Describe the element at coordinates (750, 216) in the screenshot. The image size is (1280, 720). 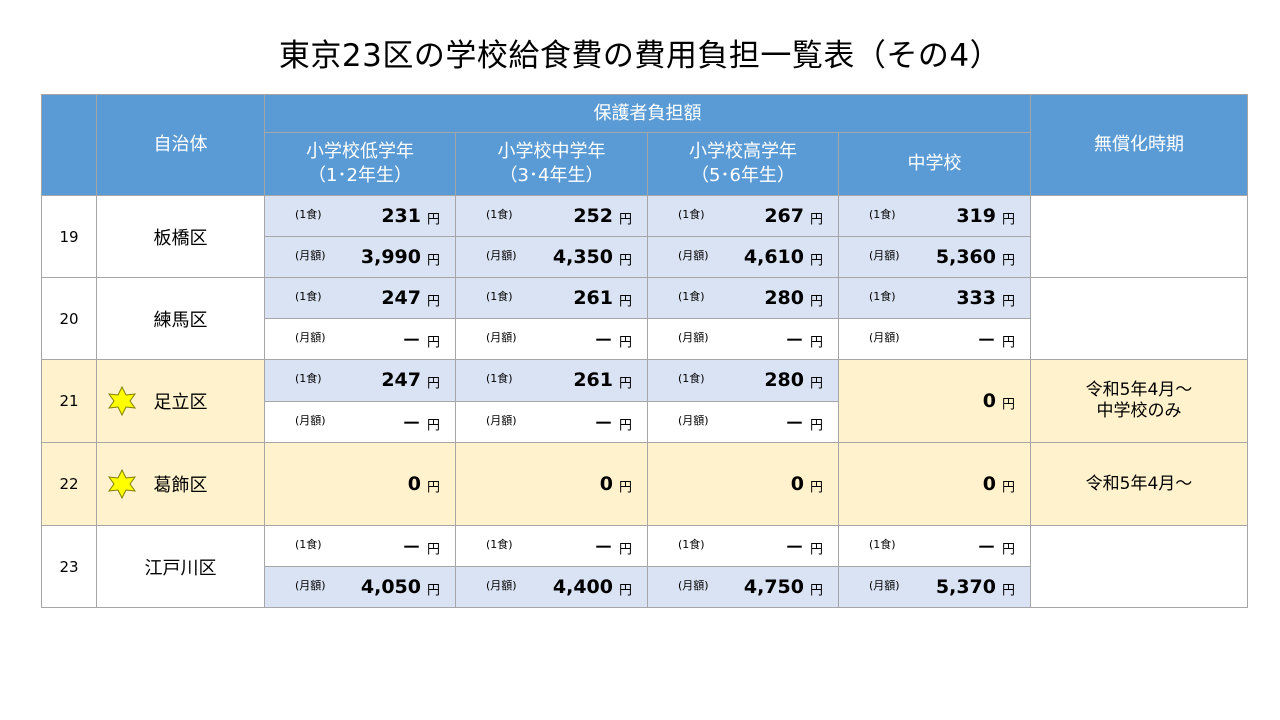
I see `meal-cost-cell: (1食) 267 円` at that location.